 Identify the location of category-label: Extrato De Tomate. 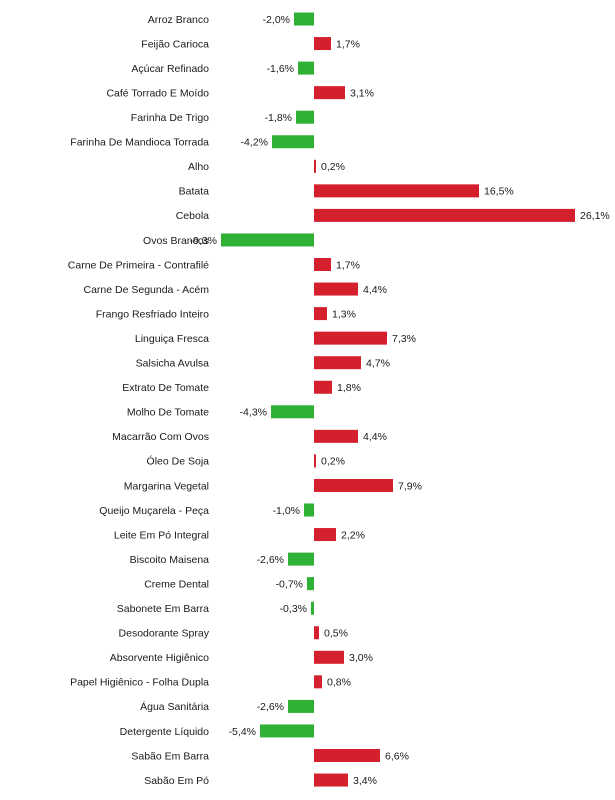
(165, 388).